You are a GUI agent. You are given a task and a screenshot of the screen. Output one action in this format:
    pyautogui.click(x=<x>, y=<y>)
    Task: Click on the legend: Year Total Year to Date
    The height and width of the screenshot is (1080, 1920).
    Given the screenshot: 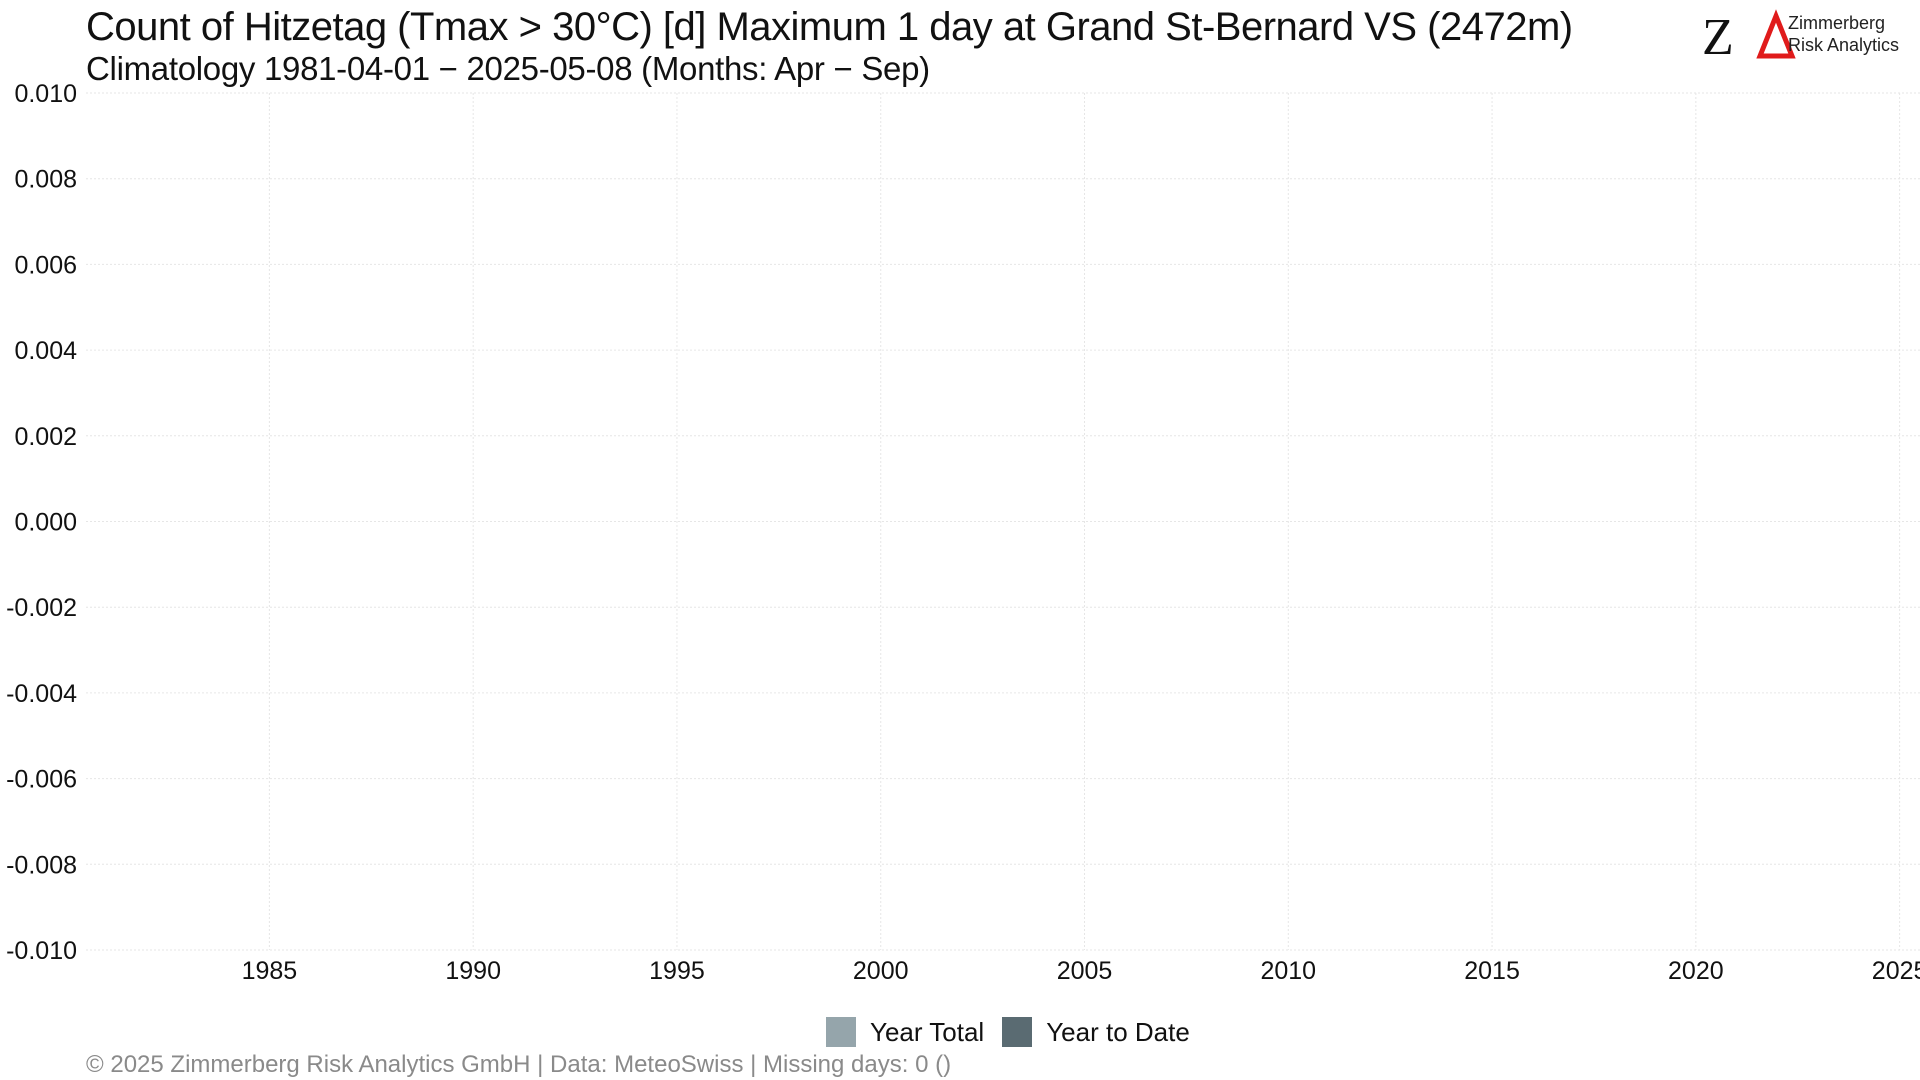 What is the action you would take?
    pyautogui.click(x=1017, y=1032)
    